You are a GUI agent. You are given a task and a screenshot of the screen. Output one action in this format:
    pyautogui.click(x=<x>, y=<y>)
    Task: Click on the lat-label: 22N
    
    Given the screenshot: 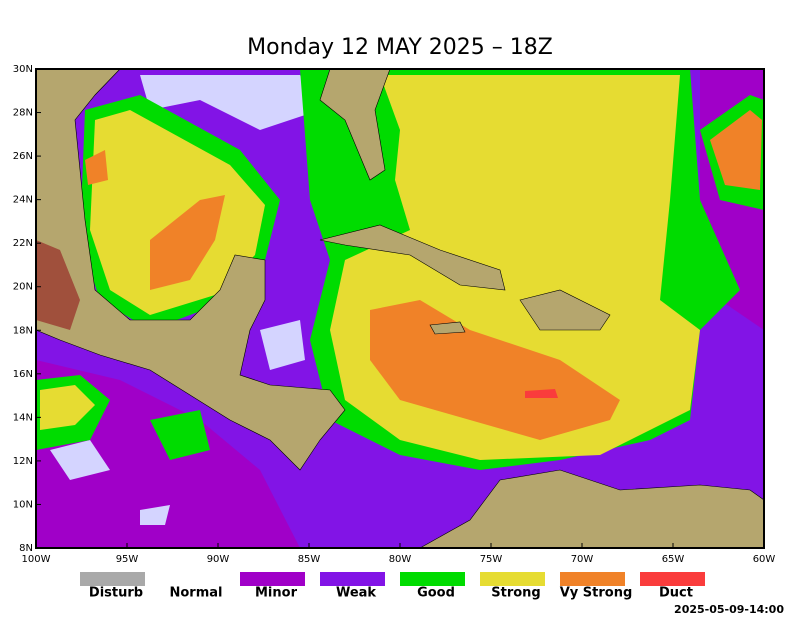 What is the action you would take?
    pyautogui.click(x=23, y=243)
    